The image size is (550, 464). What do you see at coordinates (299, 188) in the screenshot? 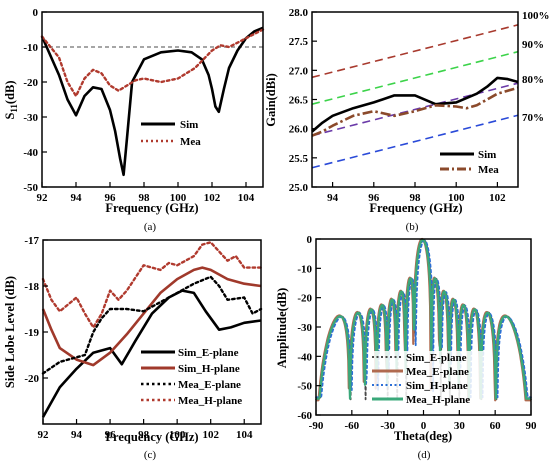
I see `y-tick-label: 25.0` at bounding box center [299, 188].